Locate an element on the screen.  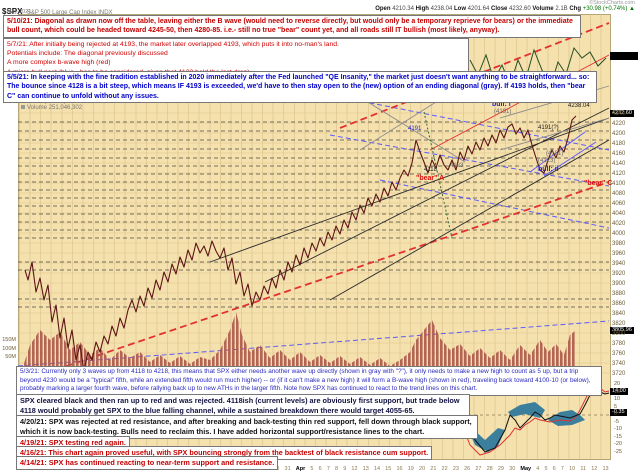
chart-date: 7-May-2021 is located at coordinates (17, 12).